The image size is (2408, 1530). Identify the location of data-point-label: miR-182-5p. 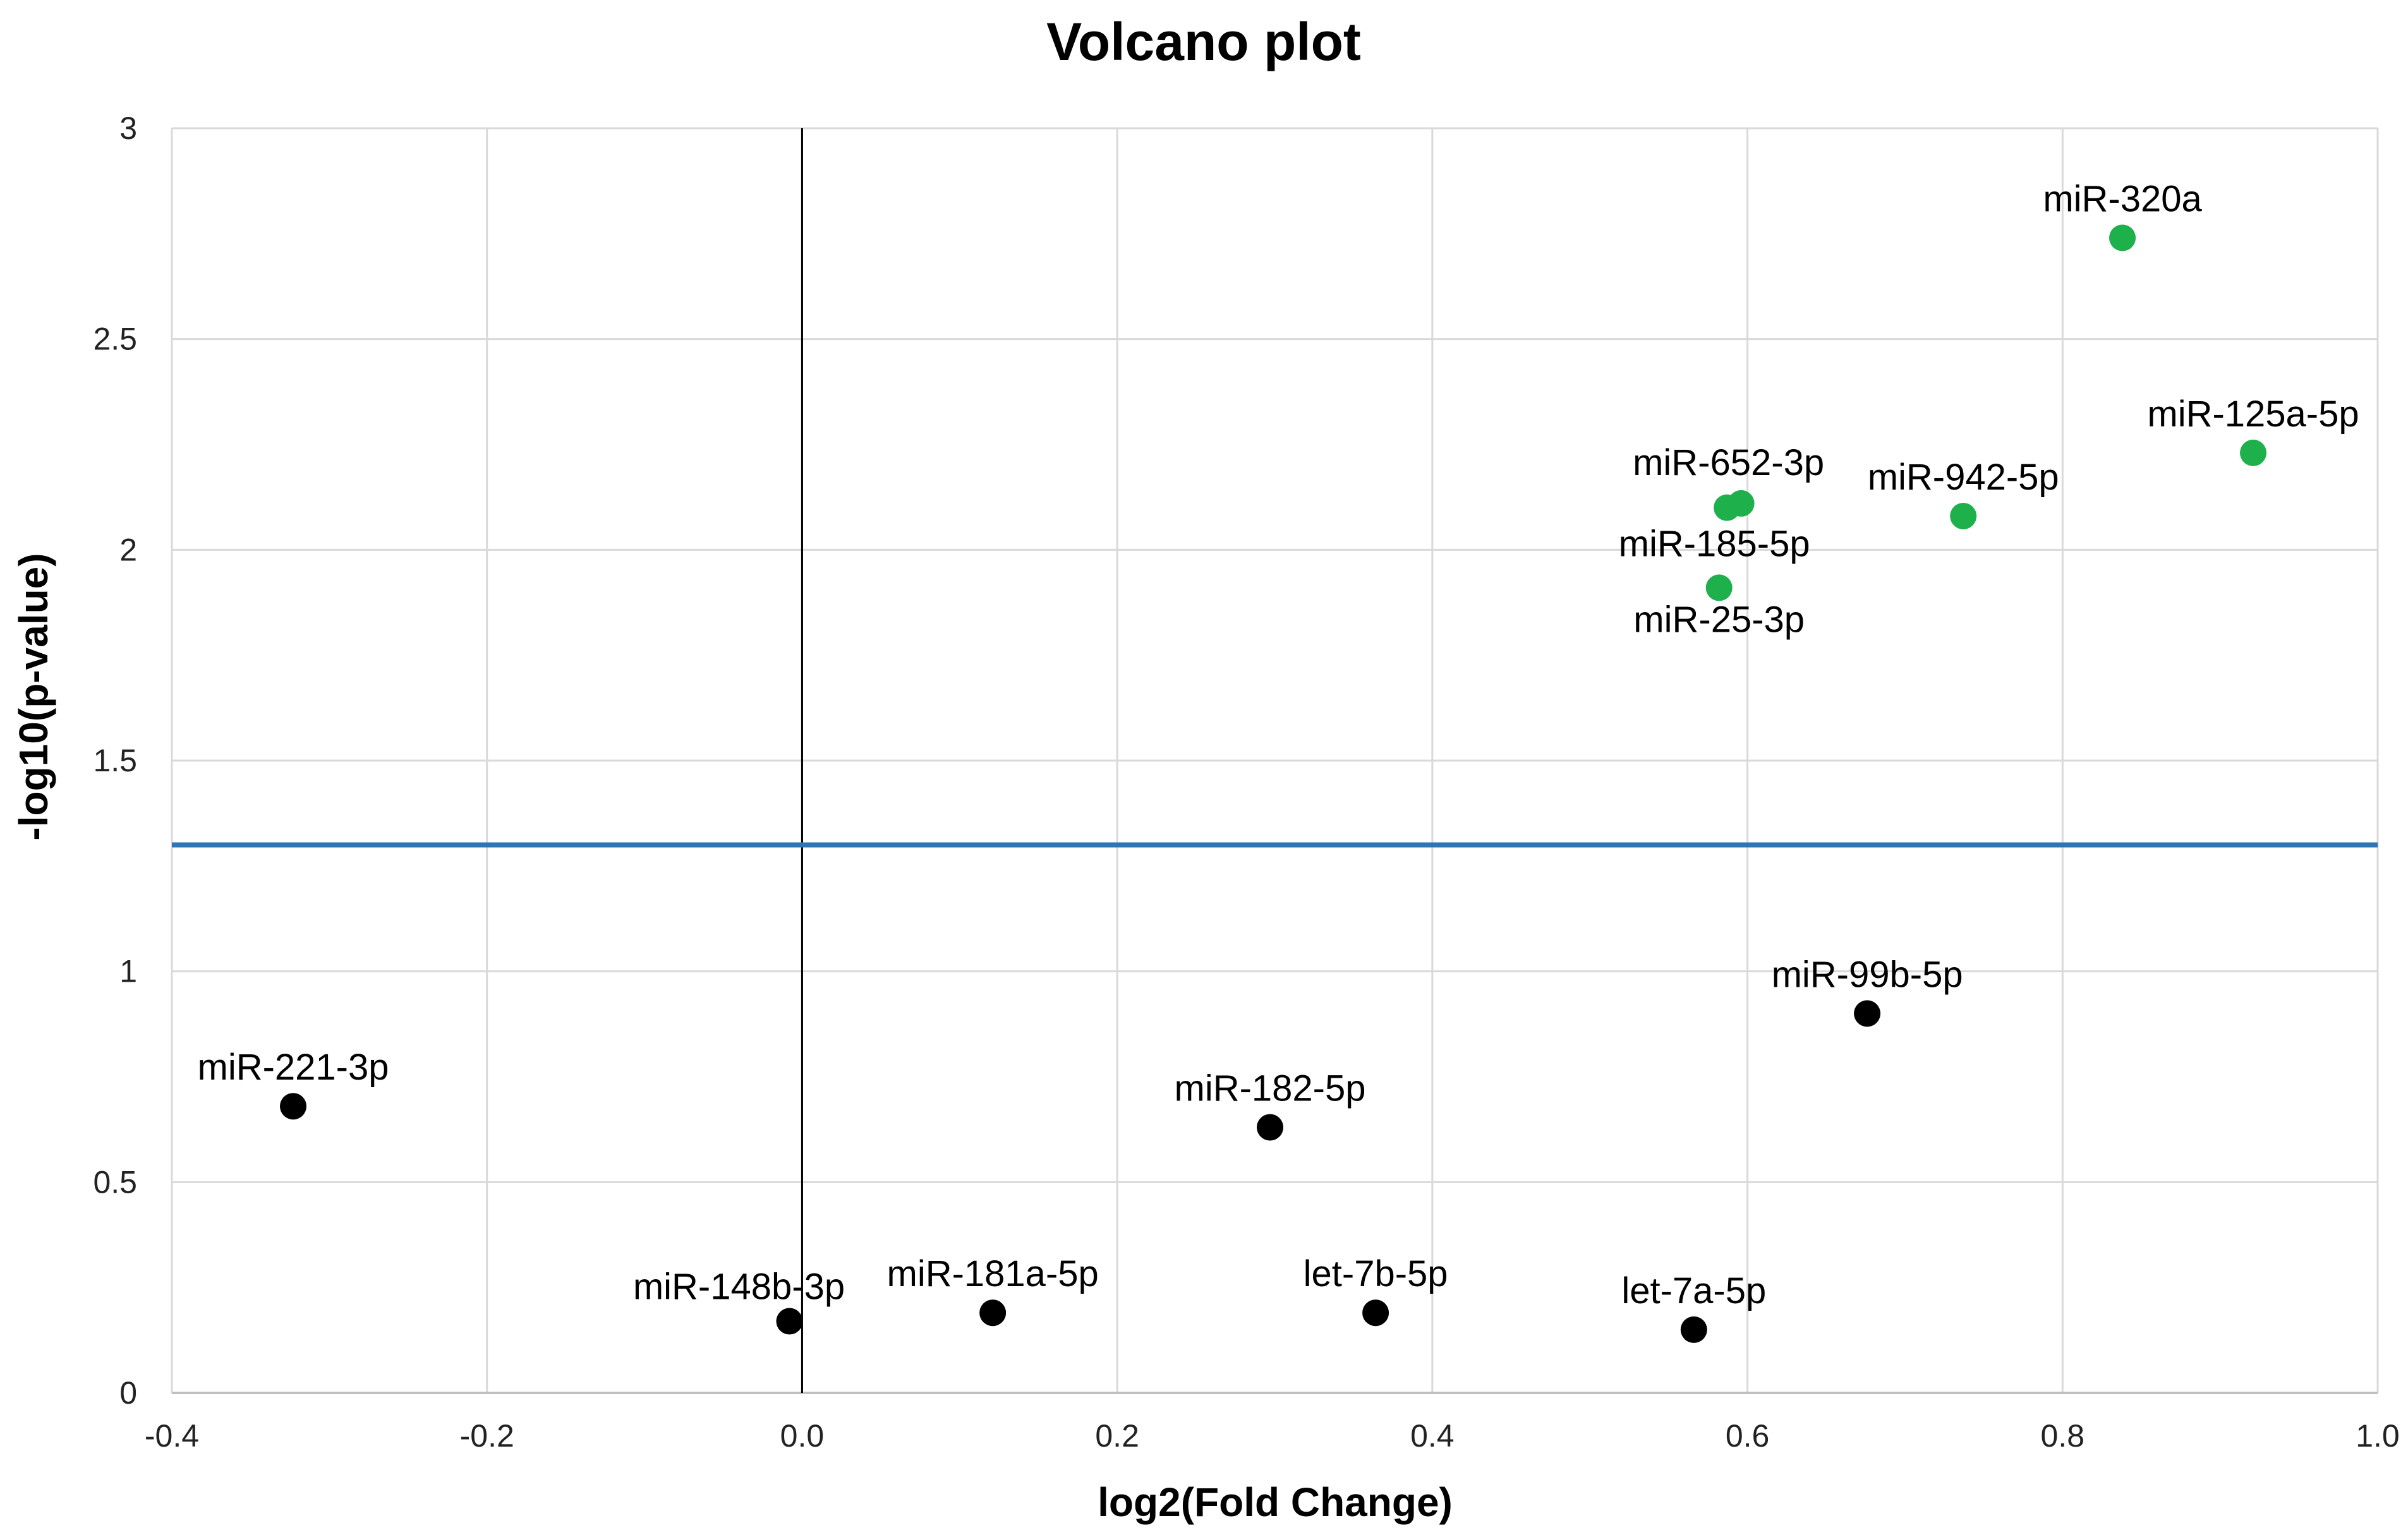
(1271, 1088).